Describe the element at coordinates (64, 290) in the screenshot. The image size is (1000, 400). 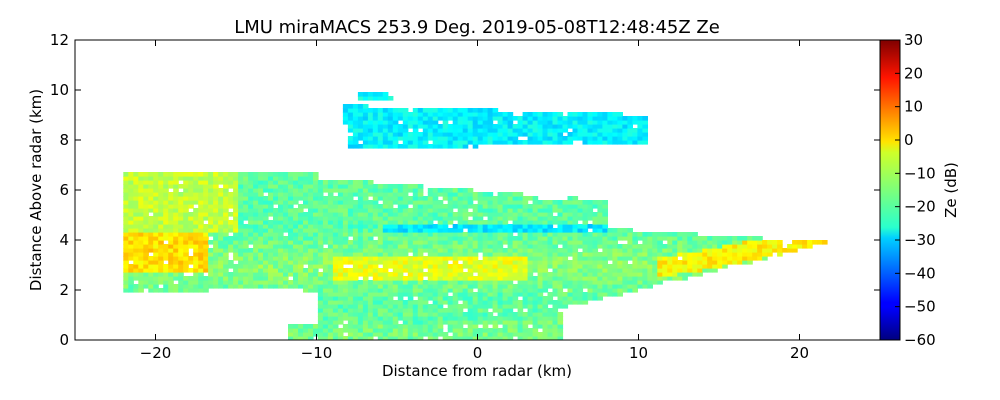
I see `y-tick-label: 2` at that location.